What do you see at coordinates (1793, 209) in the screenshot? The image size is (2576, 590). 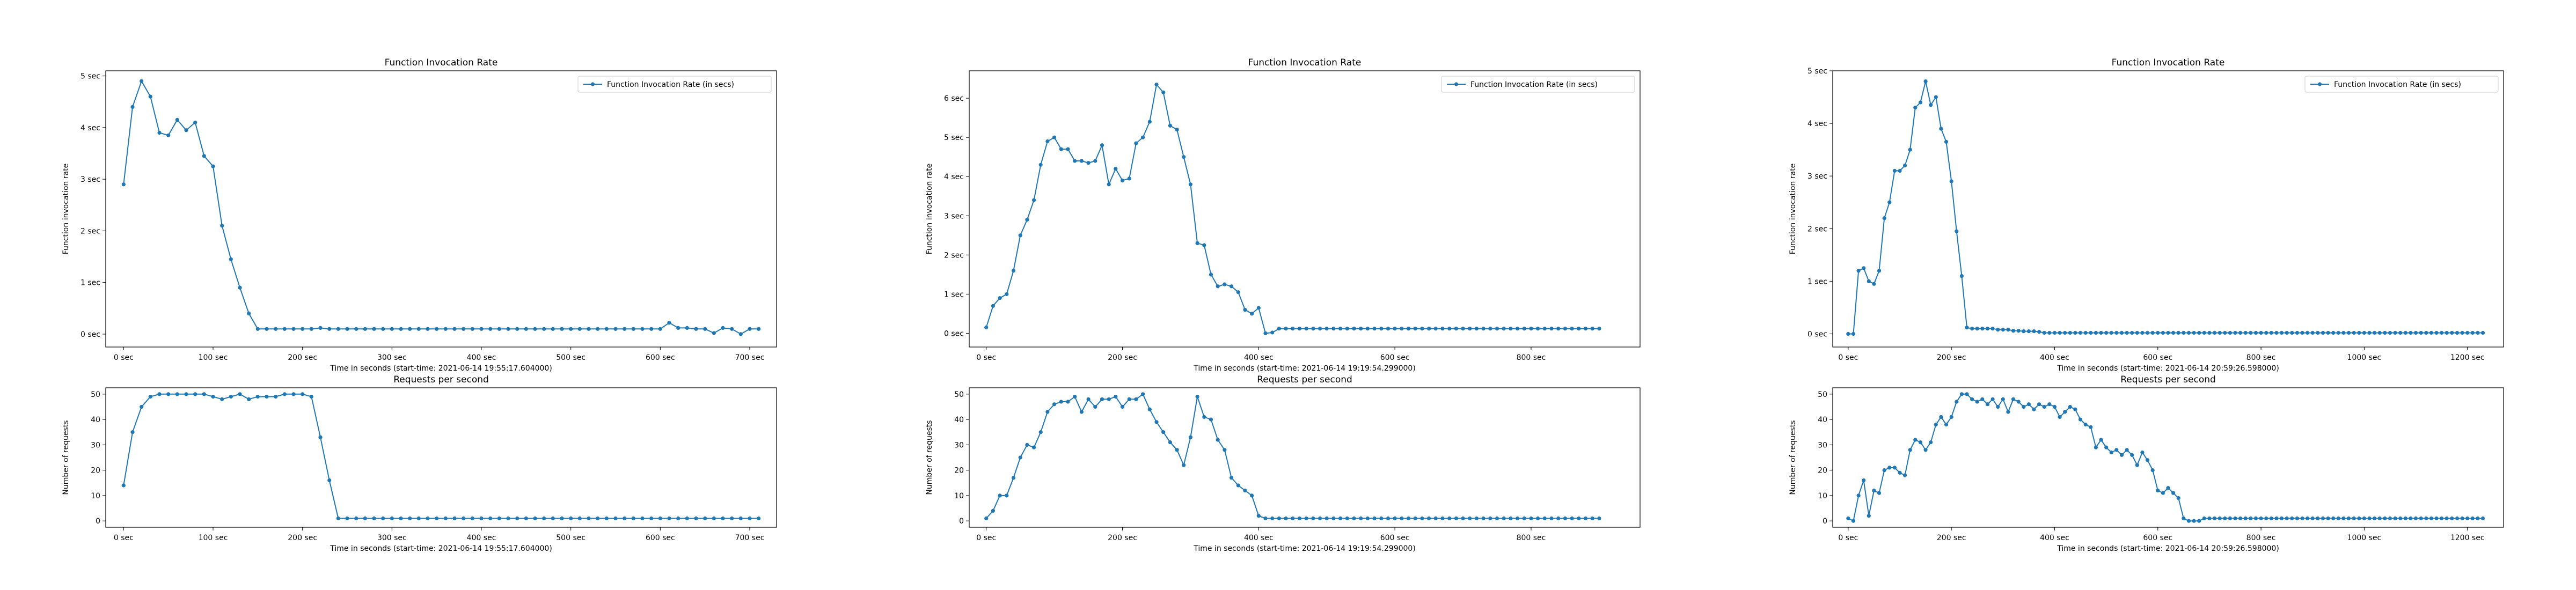 I see `y-axis-label: Function invocation rate` at bounding box center [1793, 209].